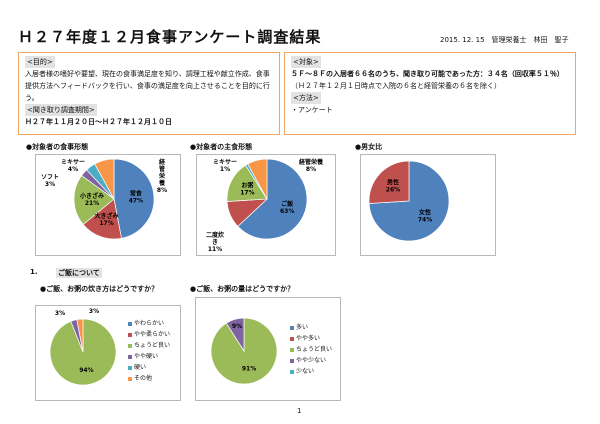 The image size is (600, 424). I want to click on legend-amount: 多いやや多いちょうど良い やや少ない少ない, so click(311, 349).